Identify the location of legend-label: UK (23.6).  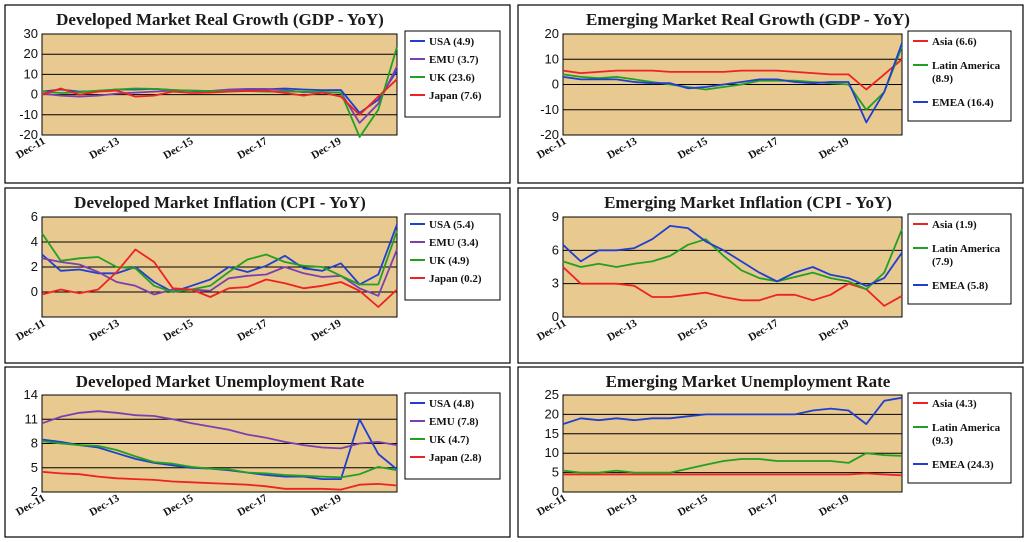
(452, 78).